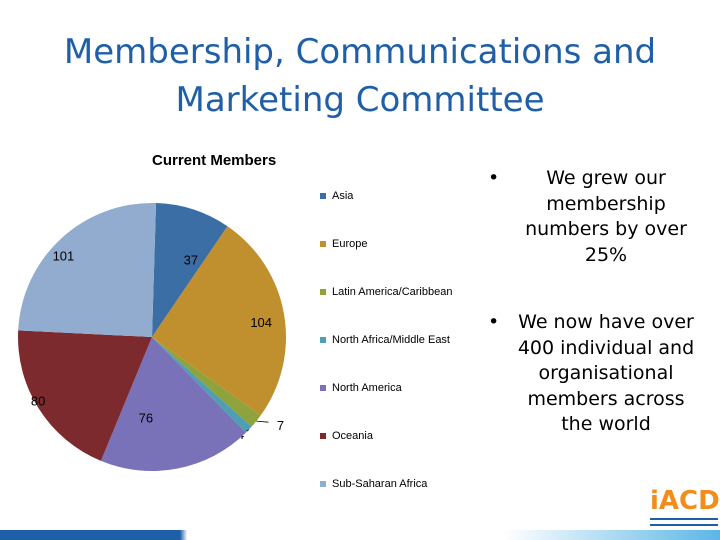  Describe the element at coordinates (38, 401) in the screenshot. I see `data-label: 80` at that location.